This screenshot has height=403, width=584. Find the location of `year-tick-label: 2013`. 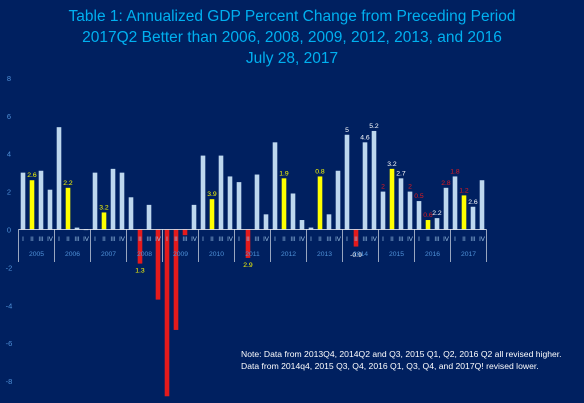

year-tick-label: 2013 is located at coordinates (324, 254).